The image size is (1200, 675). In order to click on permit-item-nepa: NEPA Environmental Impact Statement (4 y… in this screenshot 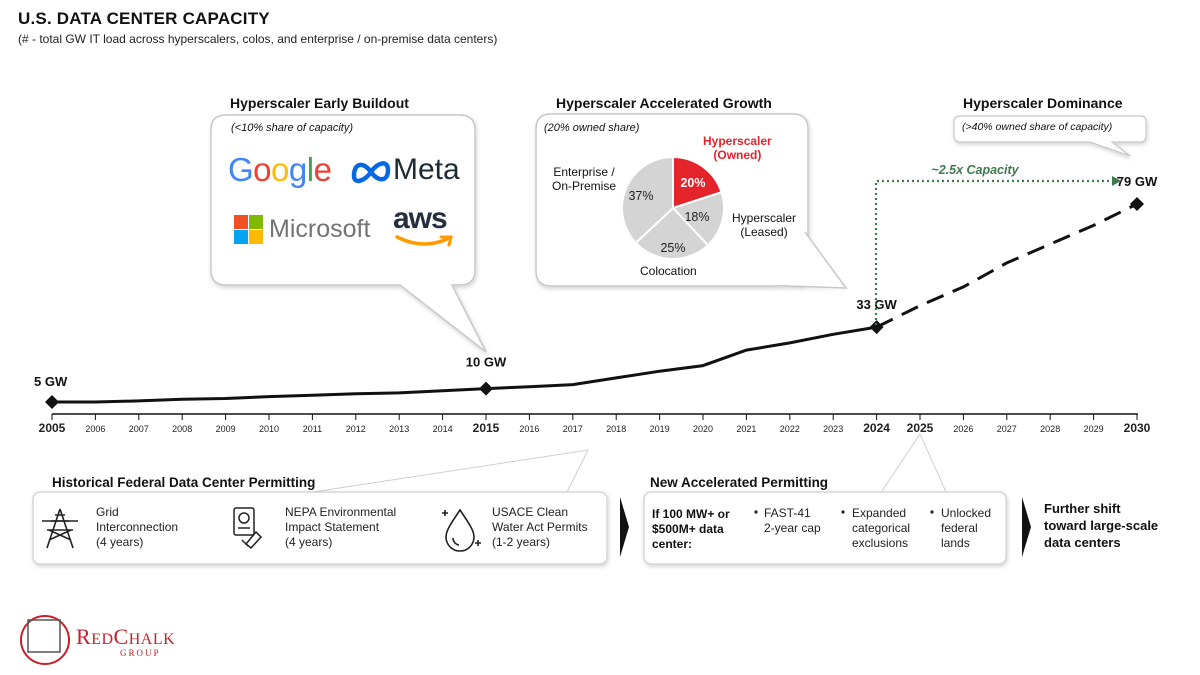, I will do `click(340, 527)`.